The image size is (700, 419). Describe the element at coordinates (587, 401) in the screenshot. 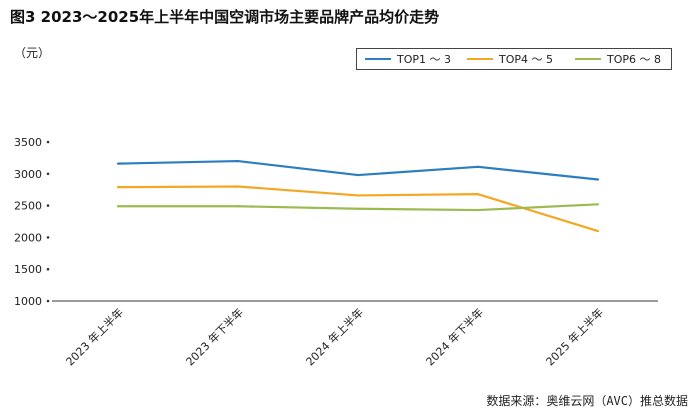

I see `data-source-note: 数据来源：奥维云网（AVC）推总数据` at that location.